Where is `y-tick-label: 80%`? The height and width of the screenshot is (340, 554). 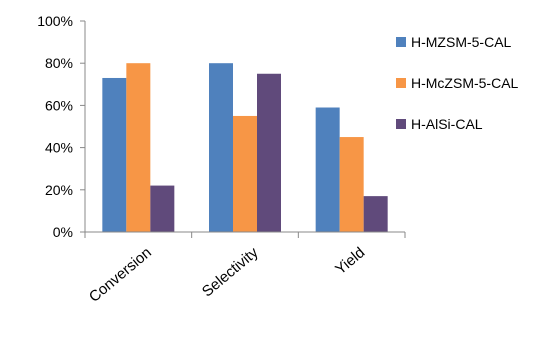 y-tick-label: 80% is located at coordinates (59, 63).